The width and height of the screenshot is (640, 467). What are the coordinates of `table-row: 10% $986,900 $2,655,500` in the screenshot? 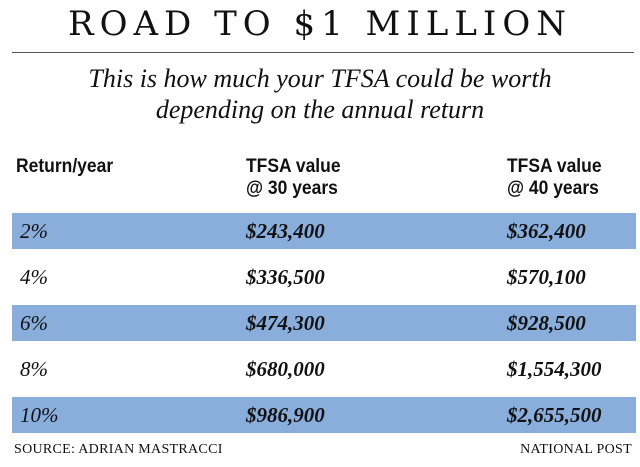 It's located at (324, 415).